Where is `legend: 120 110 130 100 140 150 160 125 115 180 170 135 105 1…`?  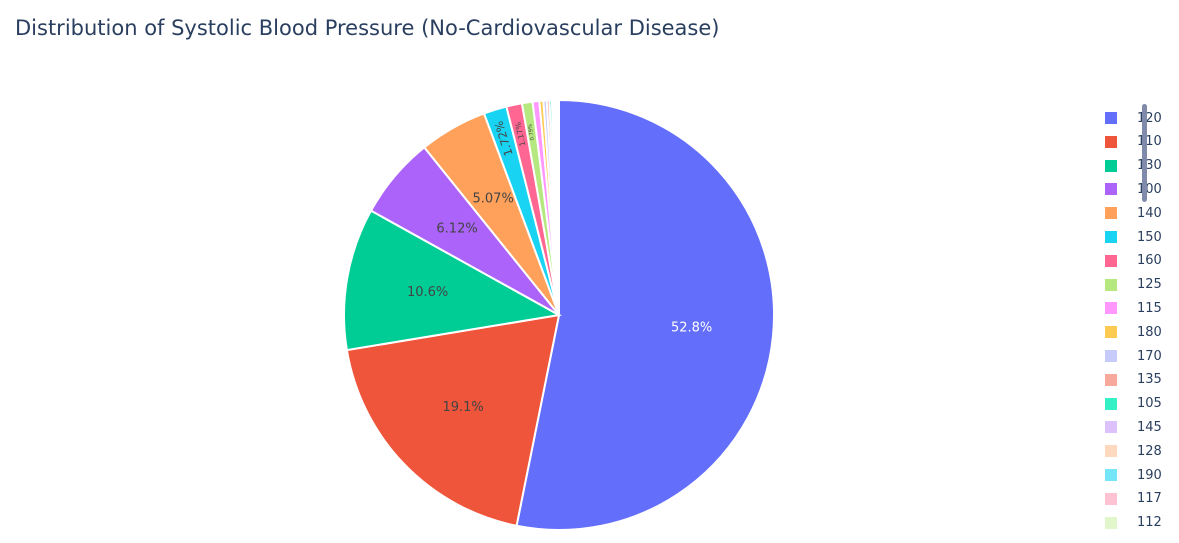 legend: 120 110 130 100 140 150 160 125 115 180 170 135 105 1… is located at coordinates (1135, 321).